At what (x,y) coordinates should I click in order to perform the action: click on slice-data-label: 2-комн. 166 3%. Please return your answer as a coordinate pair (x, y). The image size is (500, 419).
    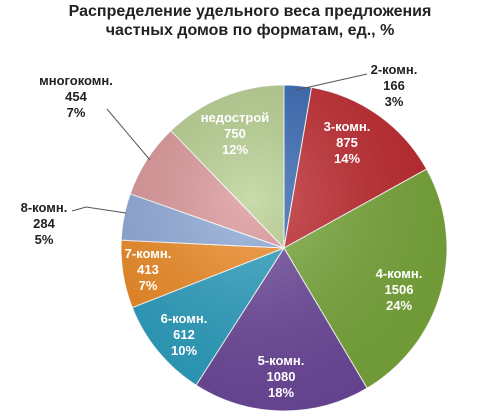
    Looking at the image, I should click on (394, 85).